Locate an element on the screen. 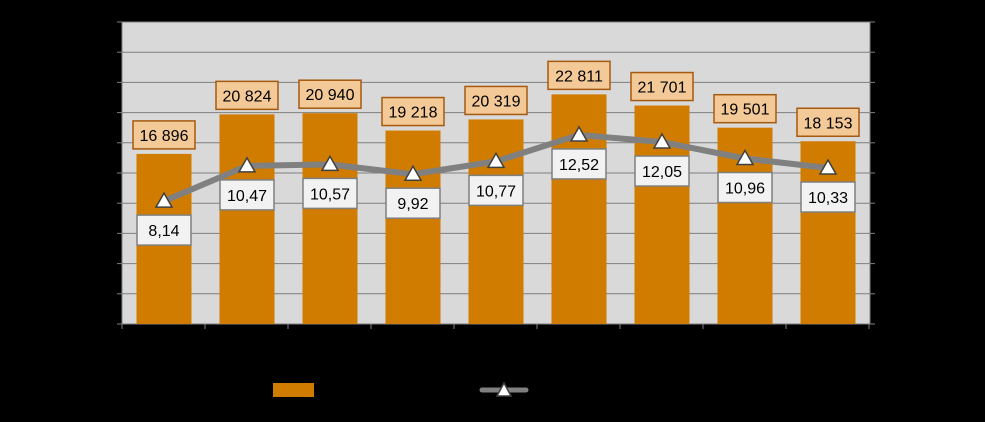  line-label: 10,96 is located at coordinates (745, 187).